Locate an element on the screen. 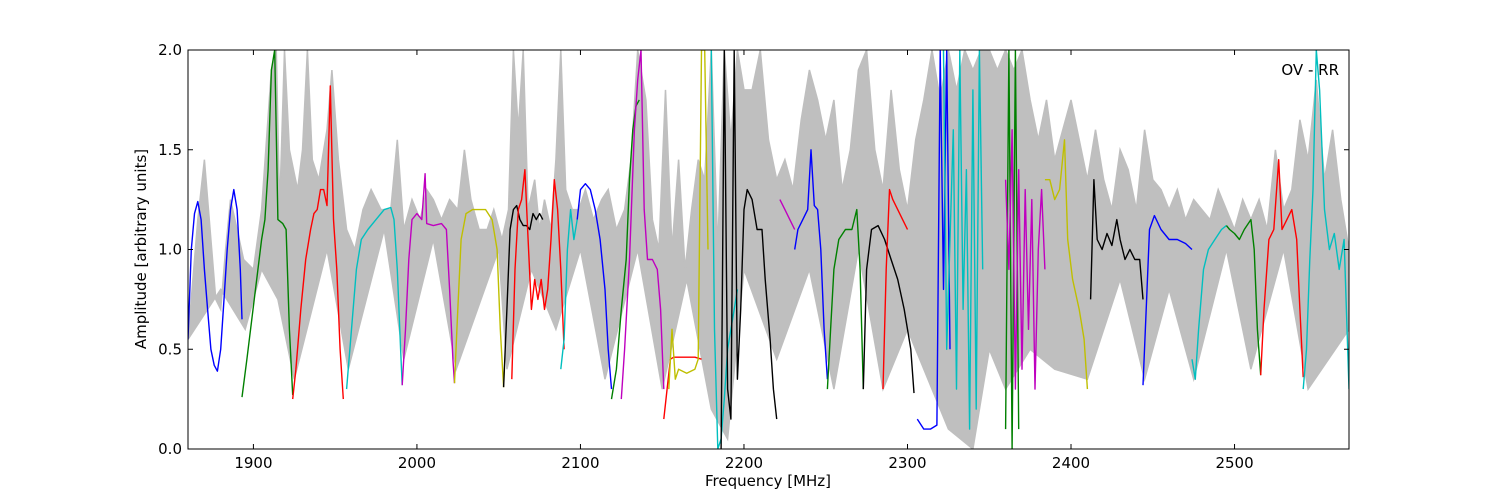  y-axis-label: Amplitude [arbitrary units] is located at coordinates (141, 249).